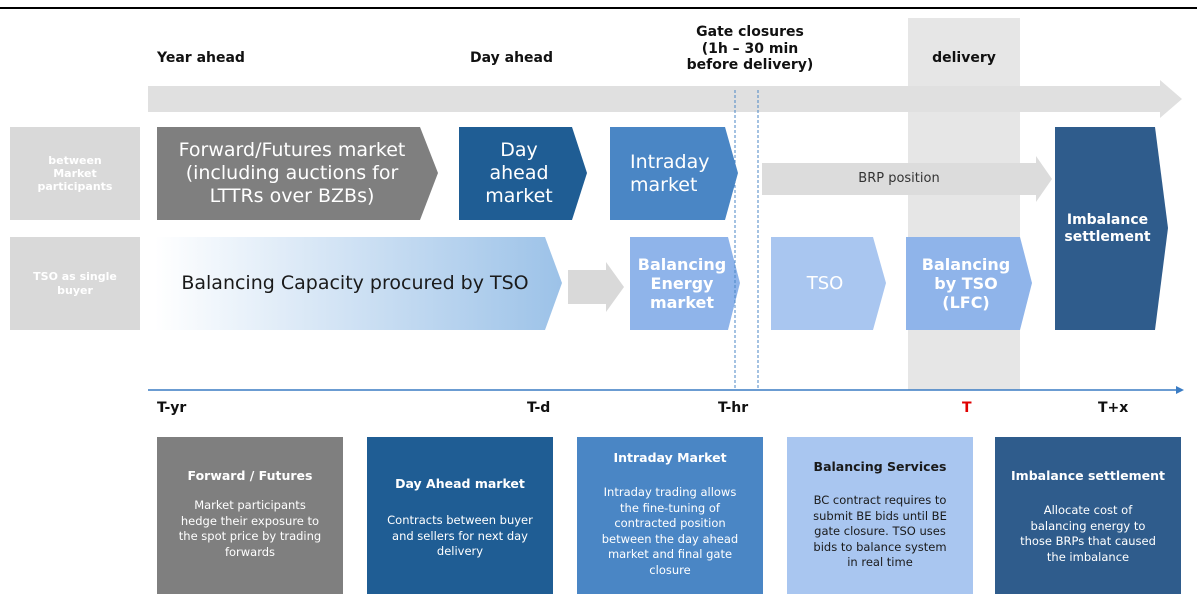 This screenshot has width=1197, height=594. I want to click on text-line: (LFC), so click(966, 303).